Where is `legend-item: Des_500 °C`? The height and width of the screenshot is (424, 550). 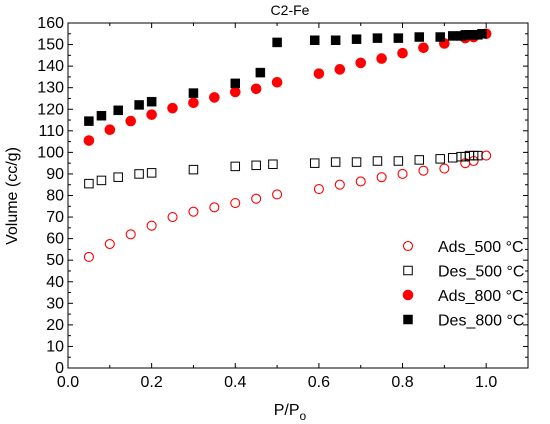
legend-item: Des_500 °C is located at coordinates (463, 272).